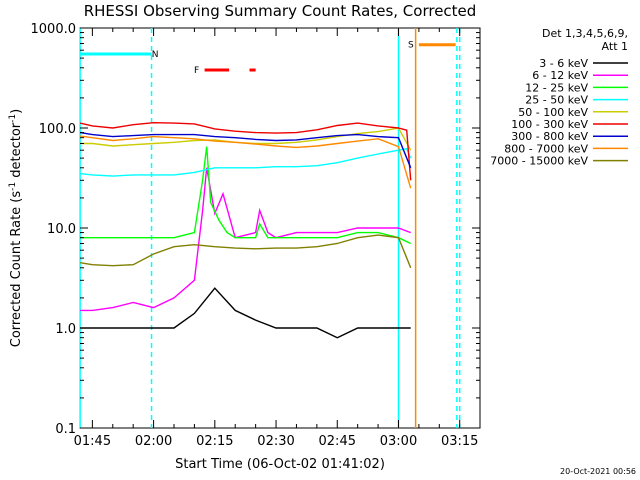 This screenshot has height=480, width=640. Describe the element at coordinates (13, 118) in the screenshot. I see `y-axis-label-sup2: -1` at that location.